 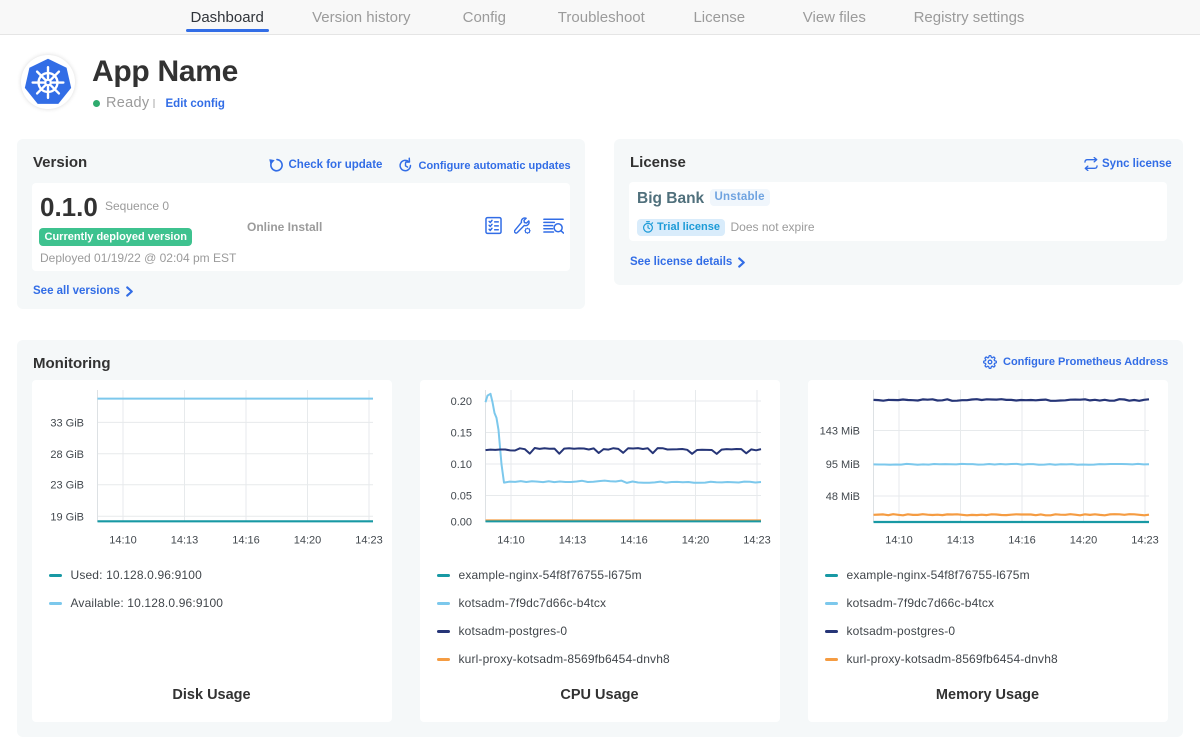 What do you see at coordinates (460, 402) in the screenshot?
I see `svg-text: 0.20` at bounding box center [460, 402].